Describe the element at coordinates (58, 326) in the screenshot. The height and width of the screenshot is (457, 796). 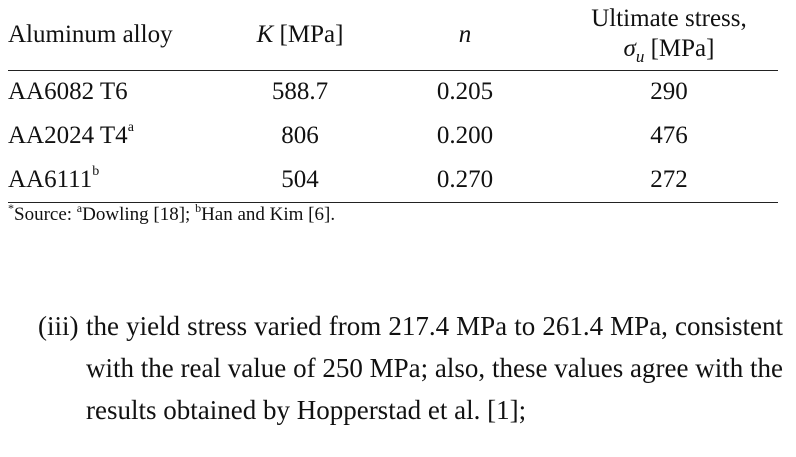
I see `list-item-label: (iii)` at that location.